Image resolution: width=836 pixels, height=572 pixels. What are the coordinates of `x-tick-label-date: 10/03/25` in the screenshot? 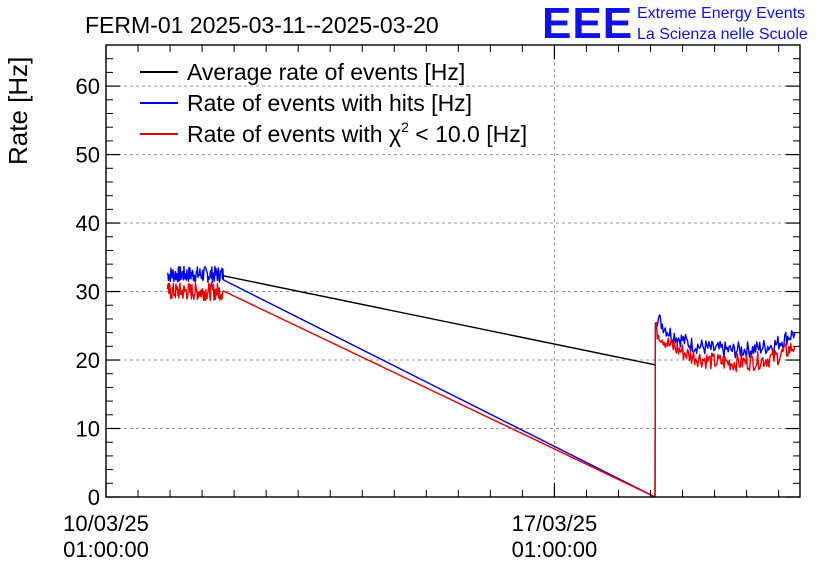 It's located at (106, 523).